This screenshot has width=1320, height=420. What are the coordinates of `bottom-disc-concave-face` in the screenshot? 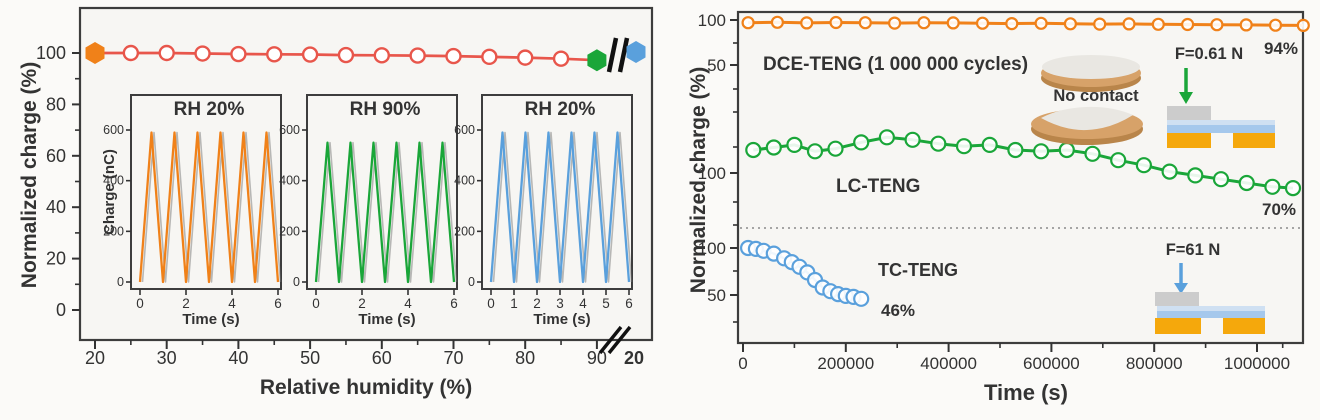 It's located at (1087, 118).